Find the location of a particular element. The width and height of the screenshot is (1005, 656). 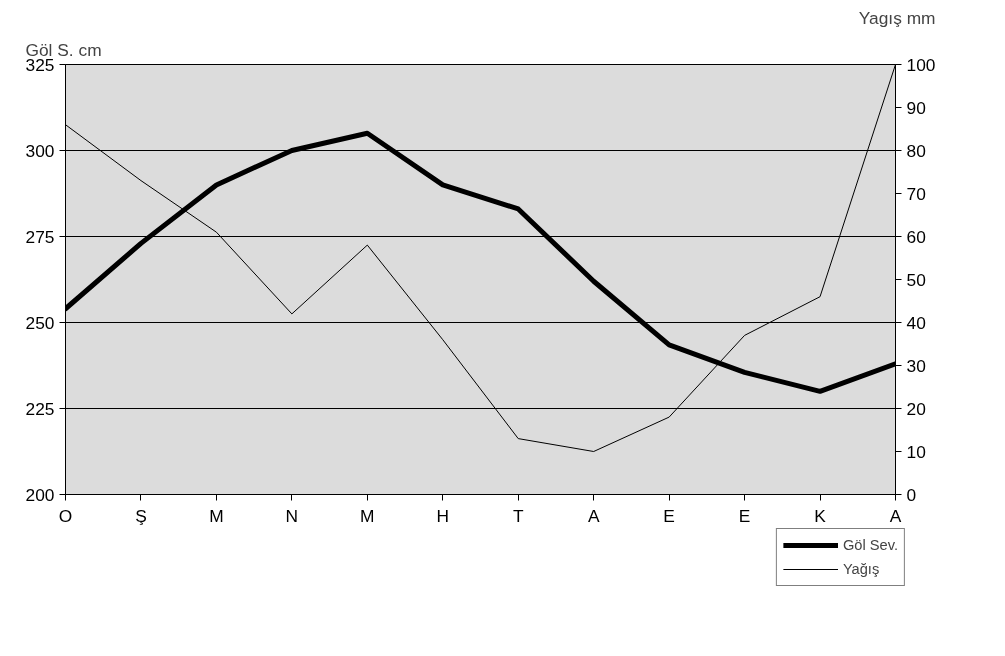

y-tick-label: 250 is located at coordinates (40, 322).